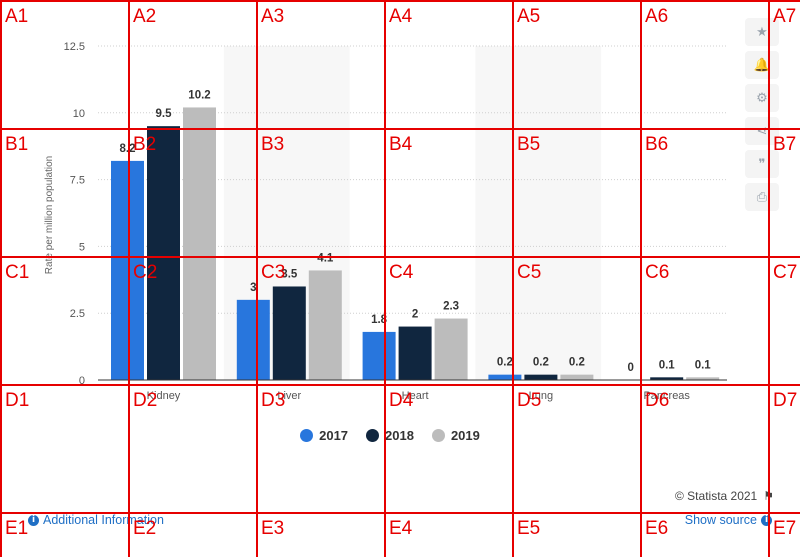 Image resolution: width=800 pixels, height=557 pixels. Describe the element at coordinates (103, 520) in the screenshot. I see `additional-info-label: Additional Information` at that location.